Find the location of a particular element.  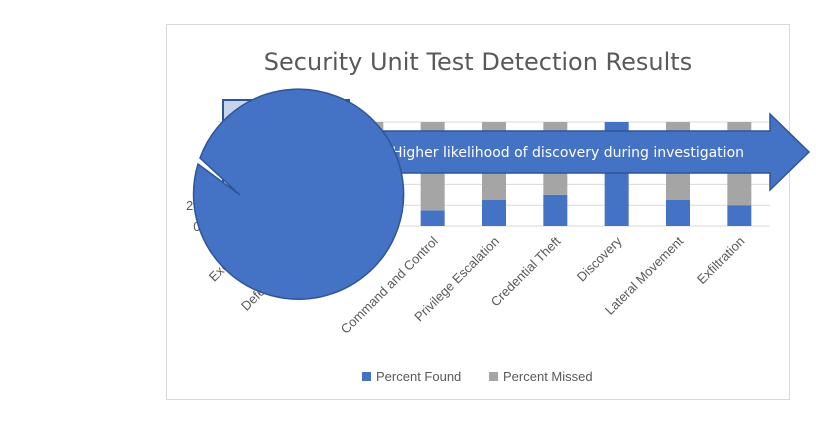

callout-line: increase visibility is located at coordinates (108, 132).